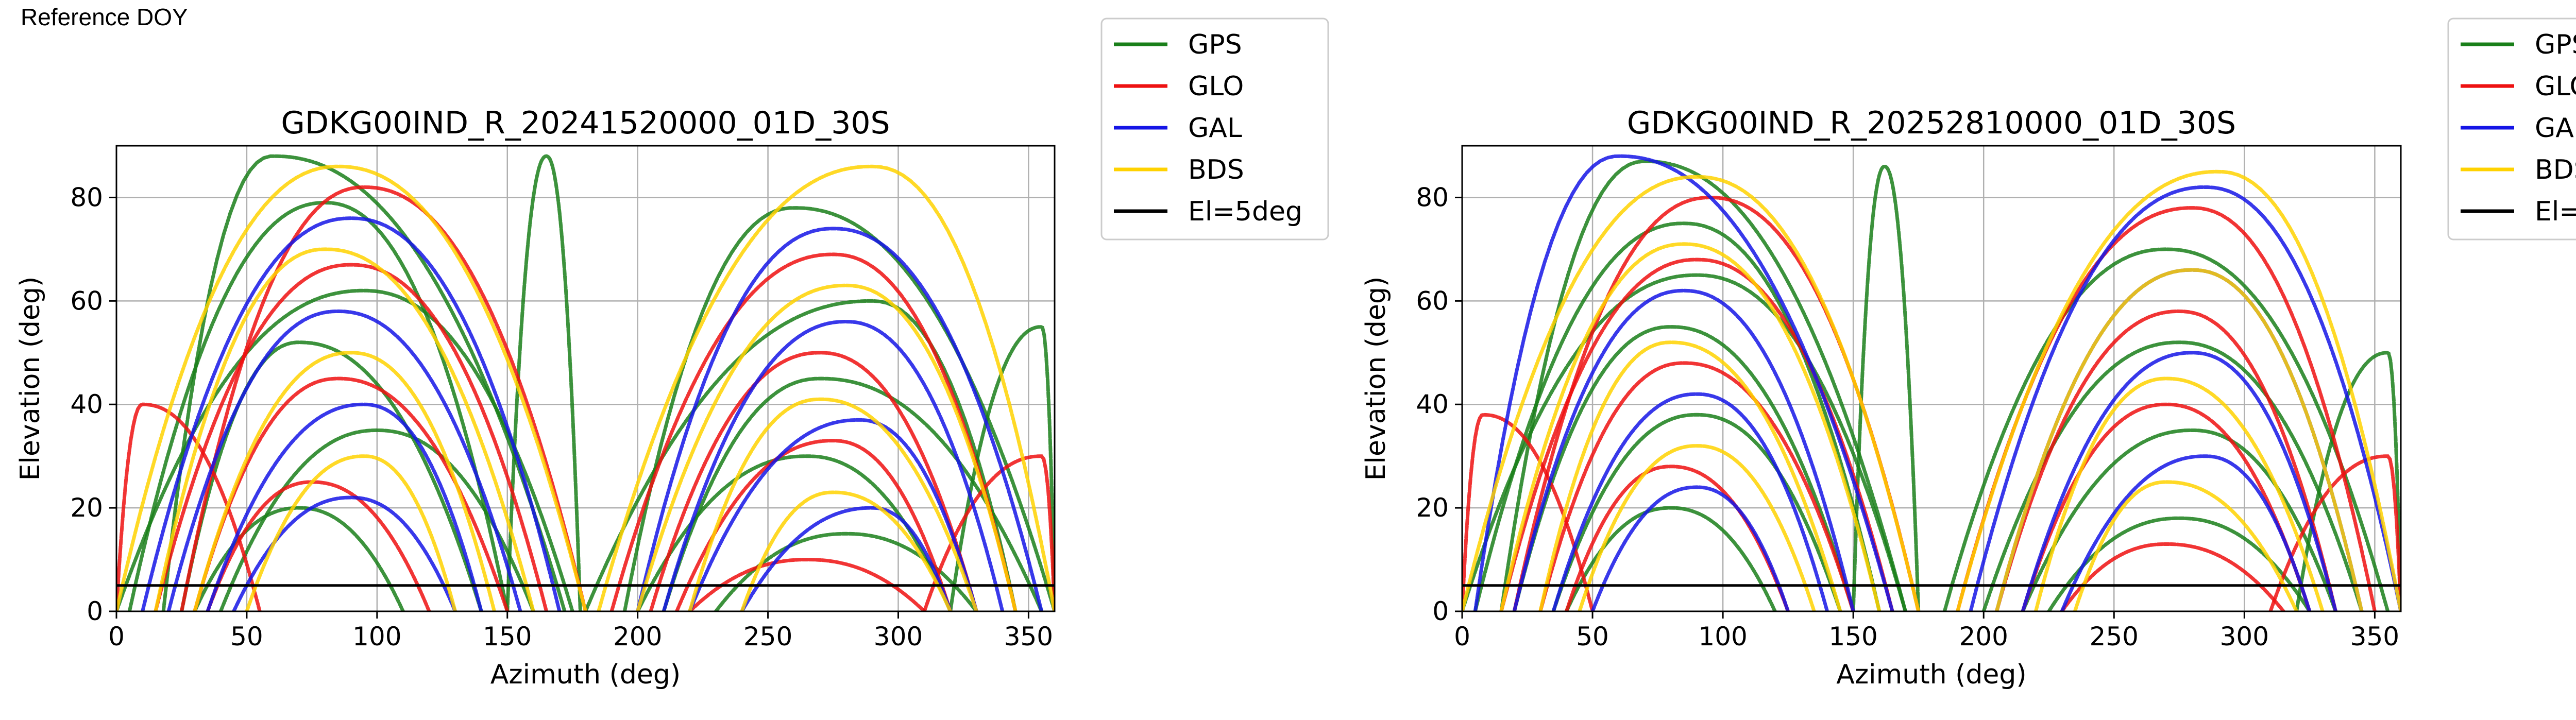  I want to click on chart-title: GDKG00IND_R_20252810000_01D_30S, so click(1931, 123).